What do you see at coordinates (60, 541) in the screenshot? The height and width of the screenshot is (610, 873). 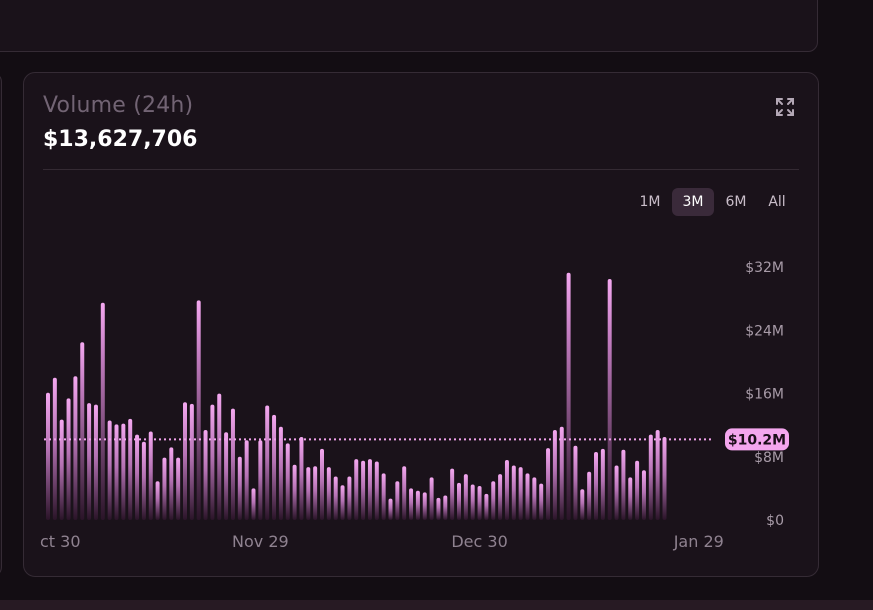 I see `x-tick-label: ct 30` at bounding box center [60, 541].